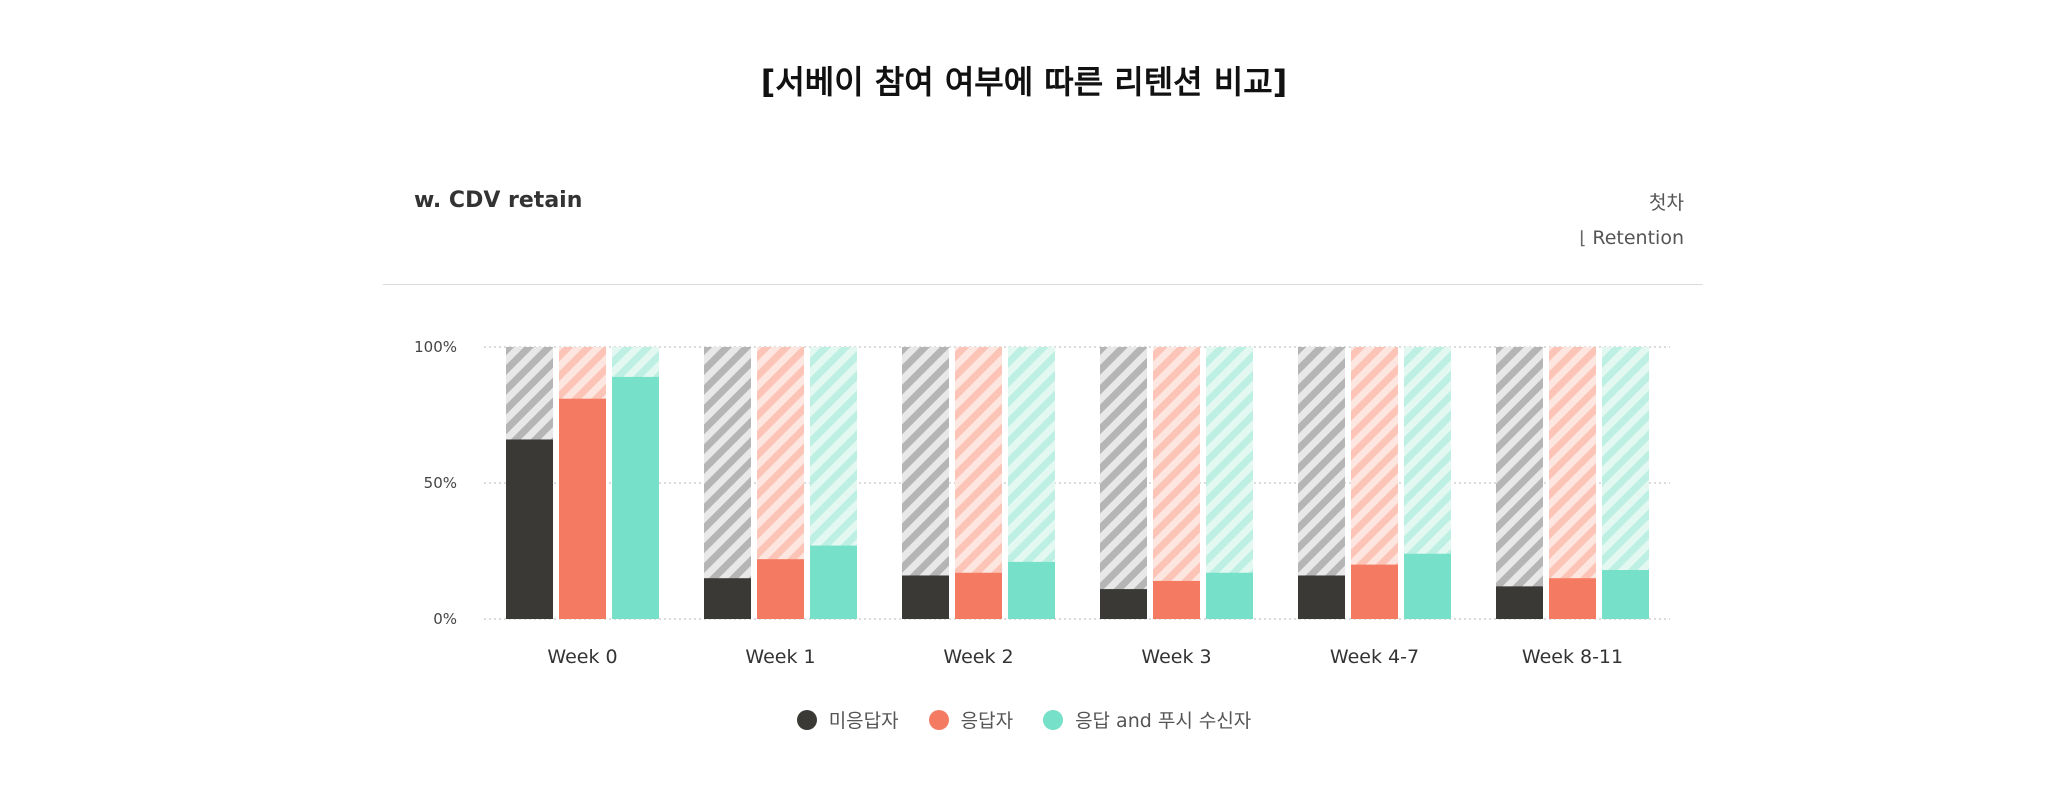 This screenshot has height=800, width=2048. Describe the element at coordinates (1176, 657) in the screenshot. I see `x-tick-label-3: Week 3` at that location.